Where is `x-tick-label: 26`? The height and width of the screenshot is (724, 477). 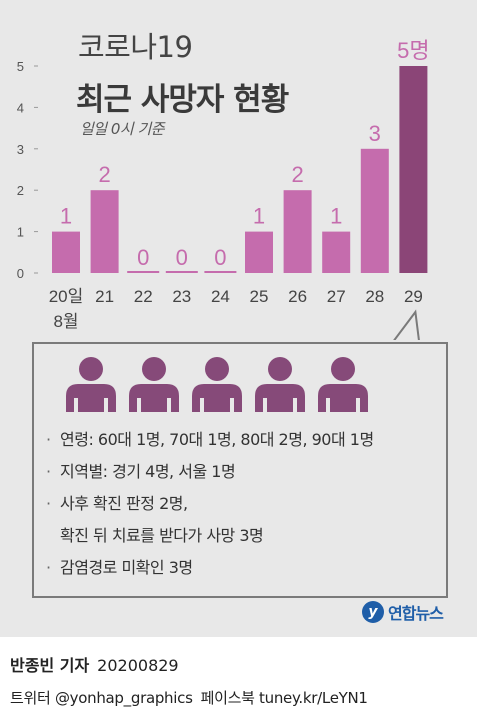
x-tick-label: 26 is located at coordinates (297, 296).